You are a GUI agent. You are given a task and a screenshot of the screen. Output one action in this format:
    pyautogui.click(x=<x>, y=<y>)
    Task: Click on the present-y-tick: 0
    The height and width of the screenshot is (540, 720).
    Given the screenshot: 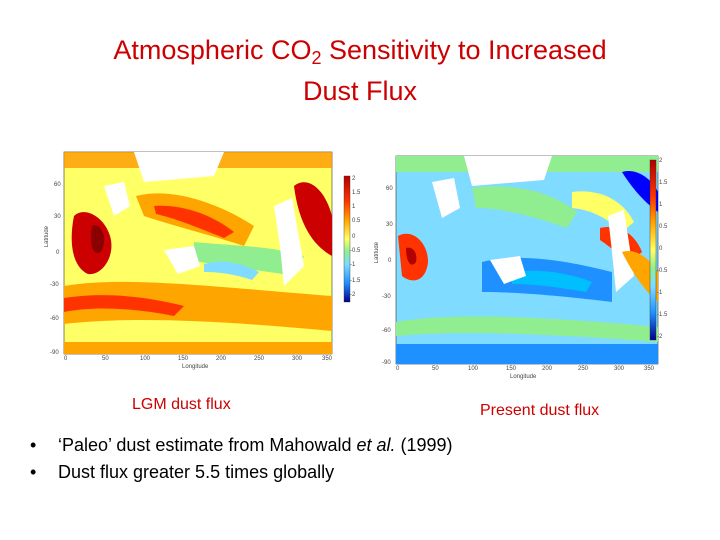 What is the action you would take?
    pyautogui.click(x=390, y=261)
    